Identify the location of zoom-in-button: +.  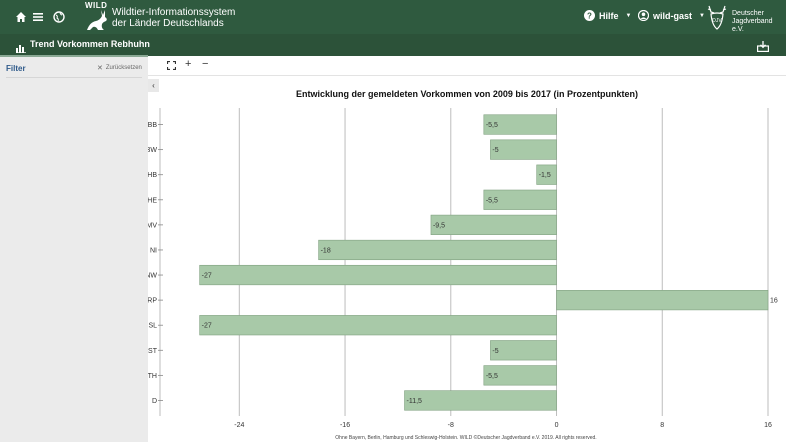
(188, 64).